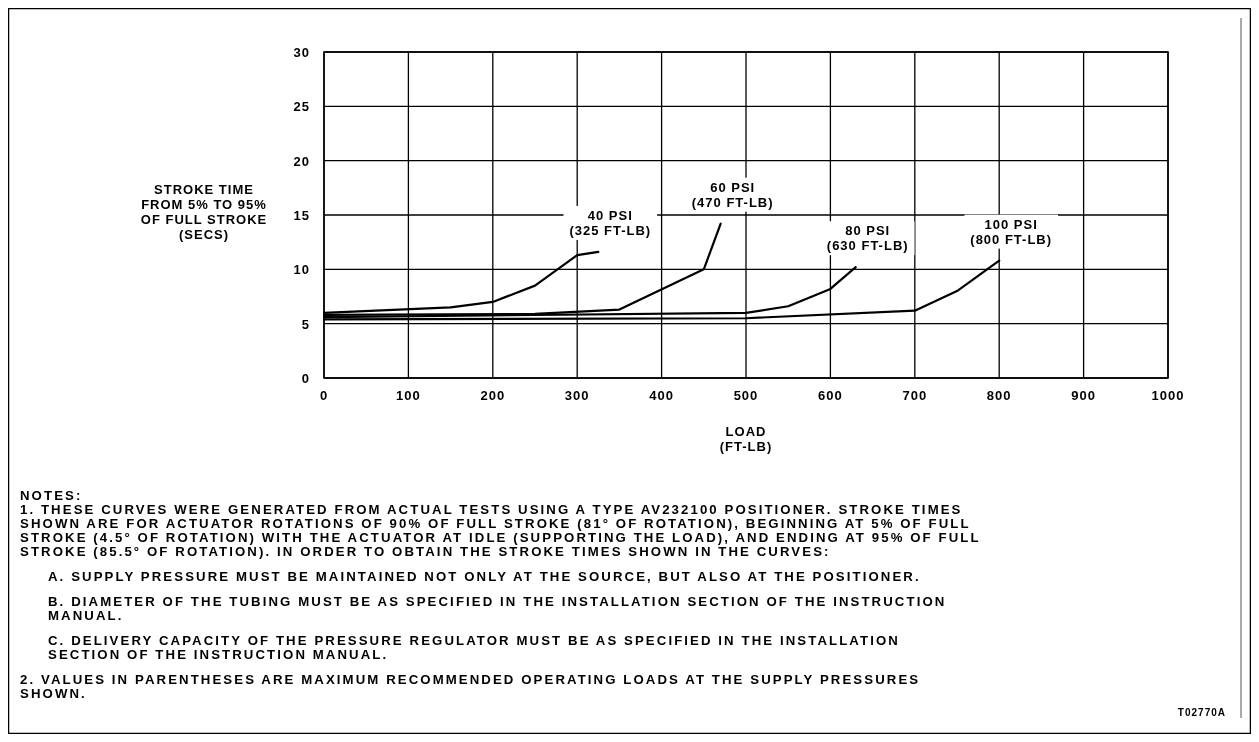 Image resolution: width=1259 pixels, height=742 pixels. I want to click on x-tick-label: 300, so click(577, 395).